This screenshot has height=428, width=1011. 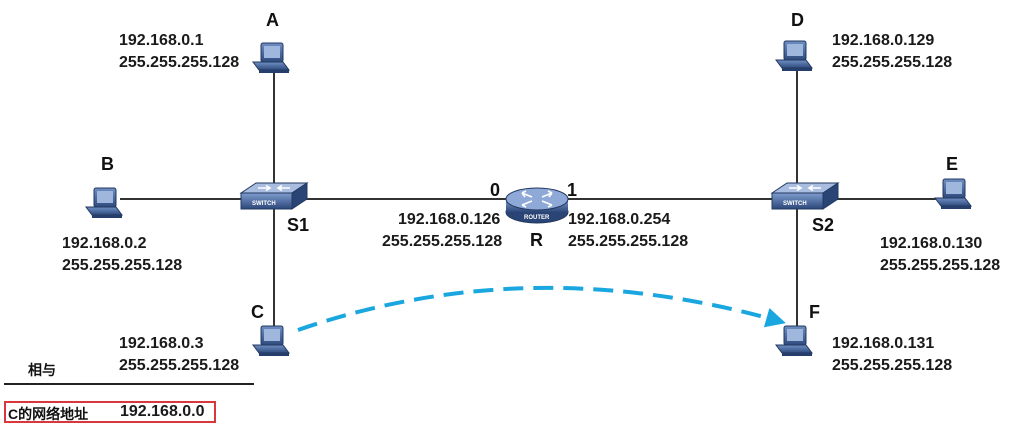 What do you see at coordinates (892, 62) in the screenshot?
I see `host-d-mask: 255.255.255.128` at bounding box center [892, 62].